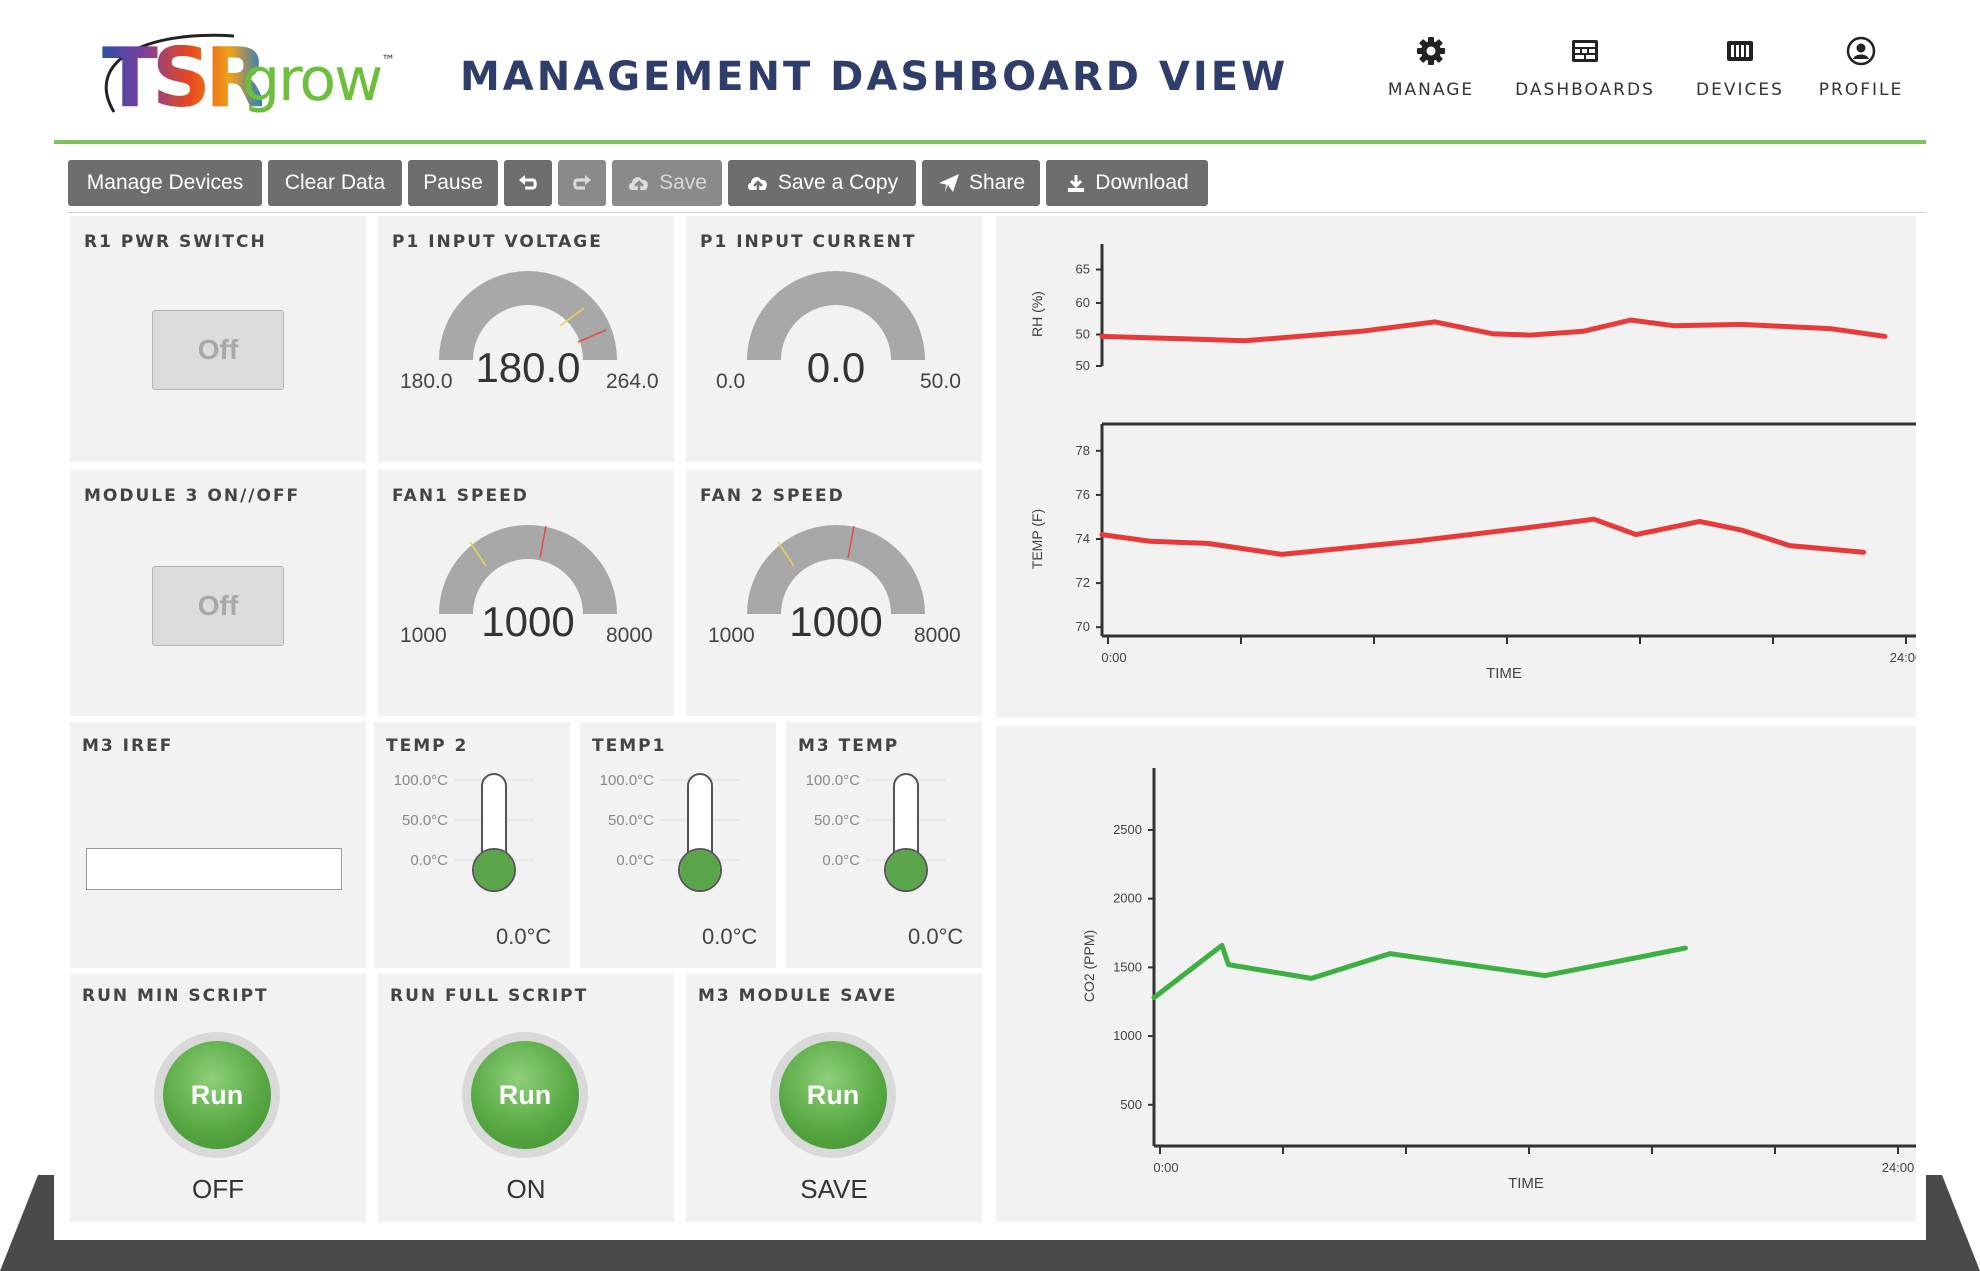 Image resolution: width=1980 pixels, height=1271 pixels. Describe the element at coordinates (128, 746) in the screenshot. I see `panel-title: M3 IREF` at that location.